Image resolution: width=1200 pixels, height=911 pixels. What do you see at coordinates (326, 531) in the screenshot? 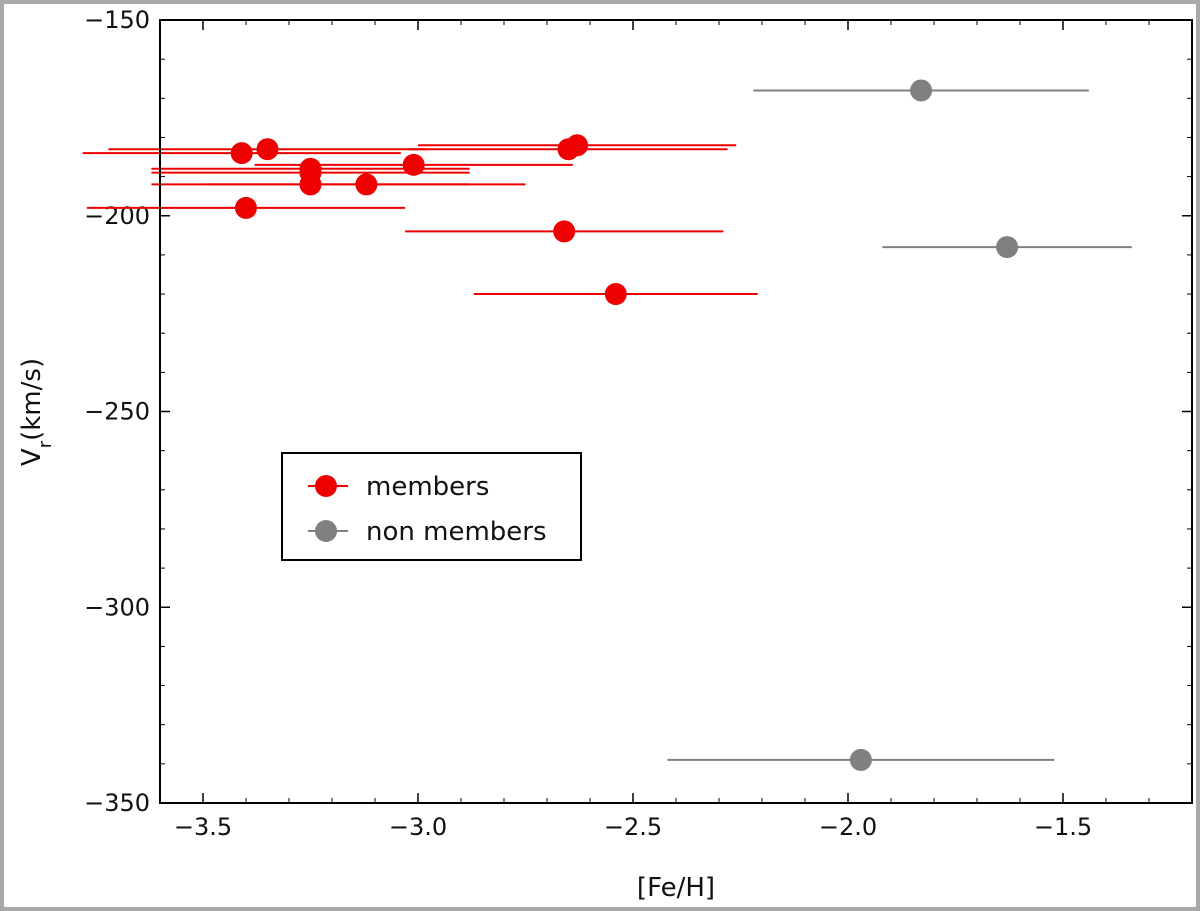
I see `legend-non-members-marker` at bounding box center [326, 531].